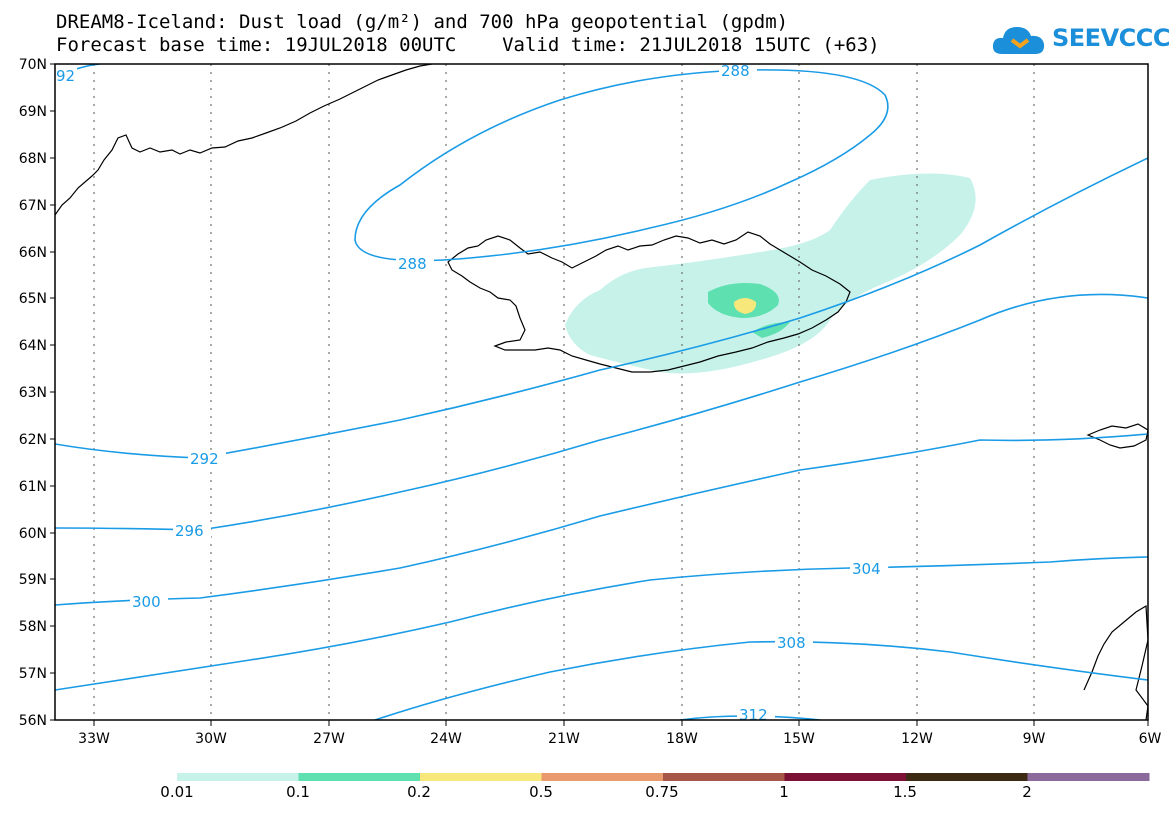 The image size is (1175, 815). I want to click on seevccc-logo: SEEVCCC, so click(1080, 40).